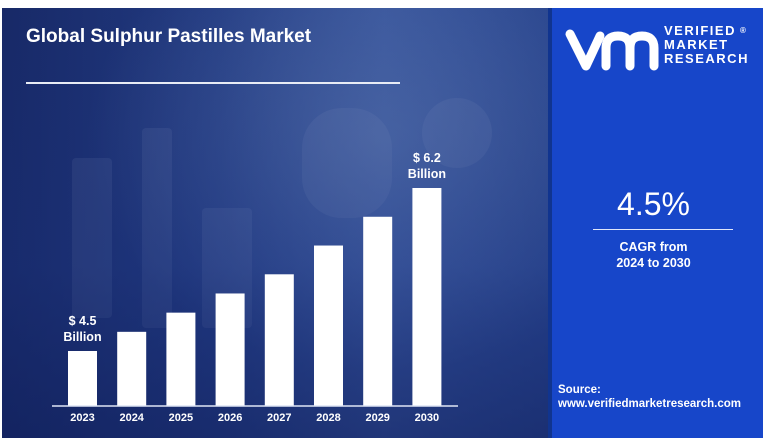 The height and width of the screenshot is (448, 765). Describe the element at coordinates (650, 404) in the screenshot. I see `source-url: www.verifiedmarketresearch.com` at that location.